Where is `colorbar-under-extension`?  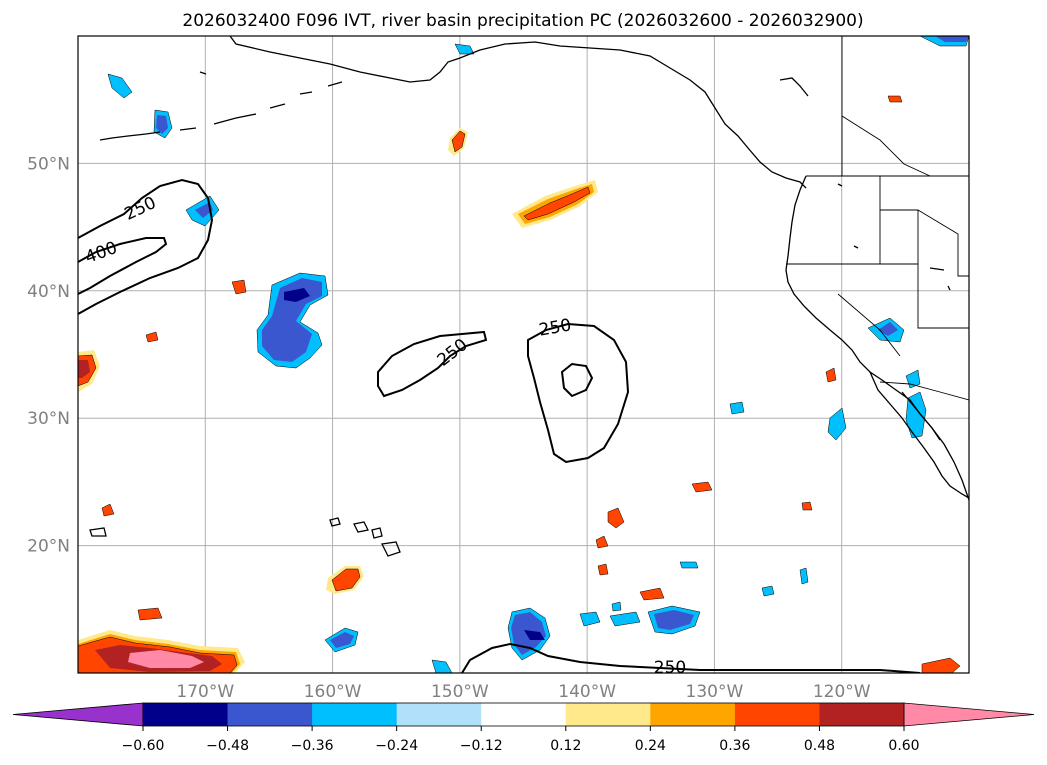 colorbar-under-extension is located at coordinates (78, 714).